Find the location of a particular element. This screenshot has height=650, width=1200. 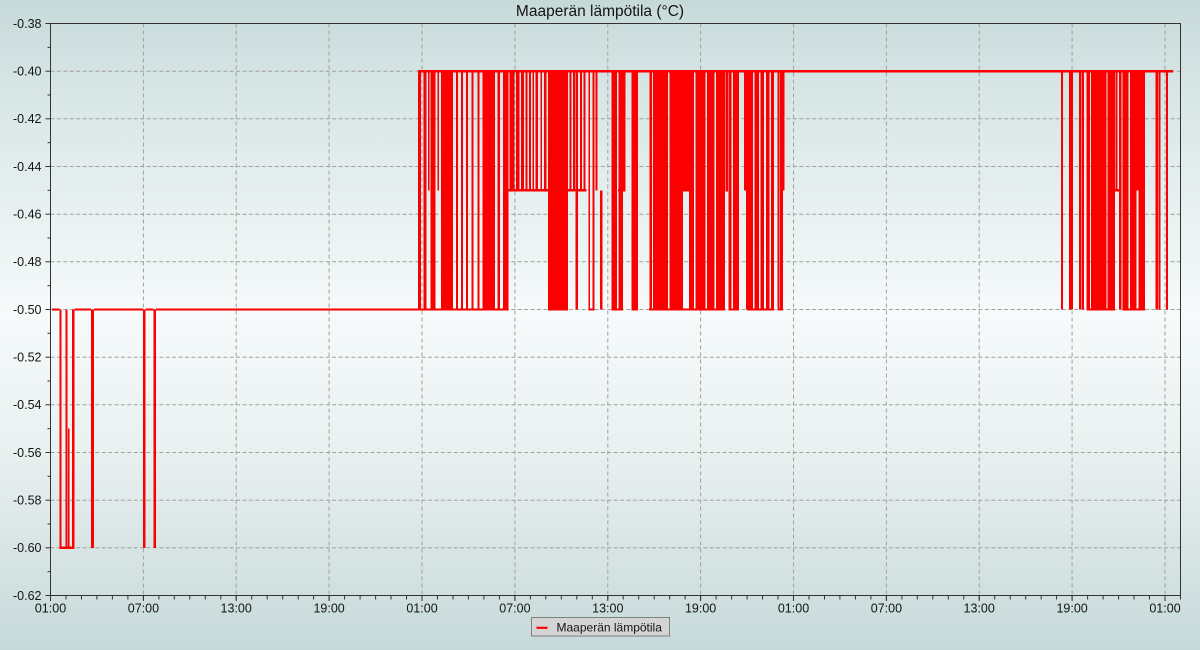

svg-text: -0.54 is located at coordinates (27, 405).